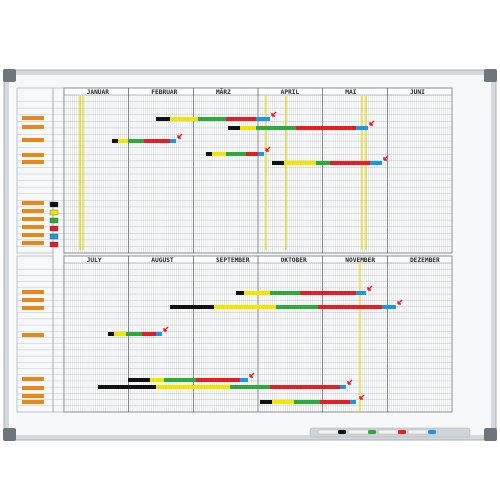 The width and height of the screenshot is (500, 504). What do you see at coordinates (54, 212) in the screenshot?
I see `legend-magnet-yellow` at bounding box center [54, 212].